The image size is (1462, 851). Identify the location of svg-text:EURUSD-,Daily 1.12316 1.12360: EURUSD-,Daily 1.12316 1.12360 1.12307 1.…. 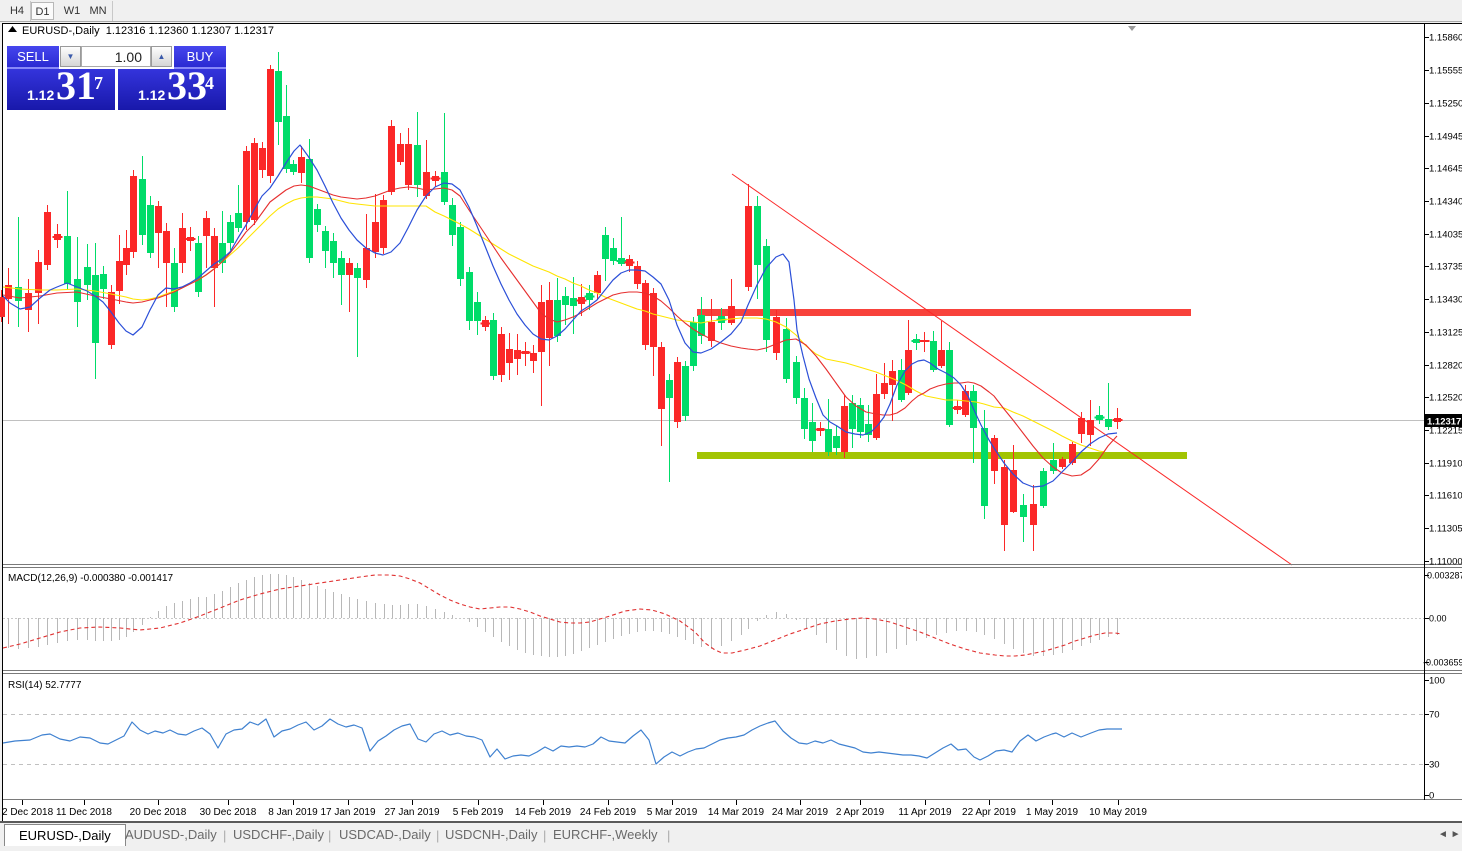
(148, 31).